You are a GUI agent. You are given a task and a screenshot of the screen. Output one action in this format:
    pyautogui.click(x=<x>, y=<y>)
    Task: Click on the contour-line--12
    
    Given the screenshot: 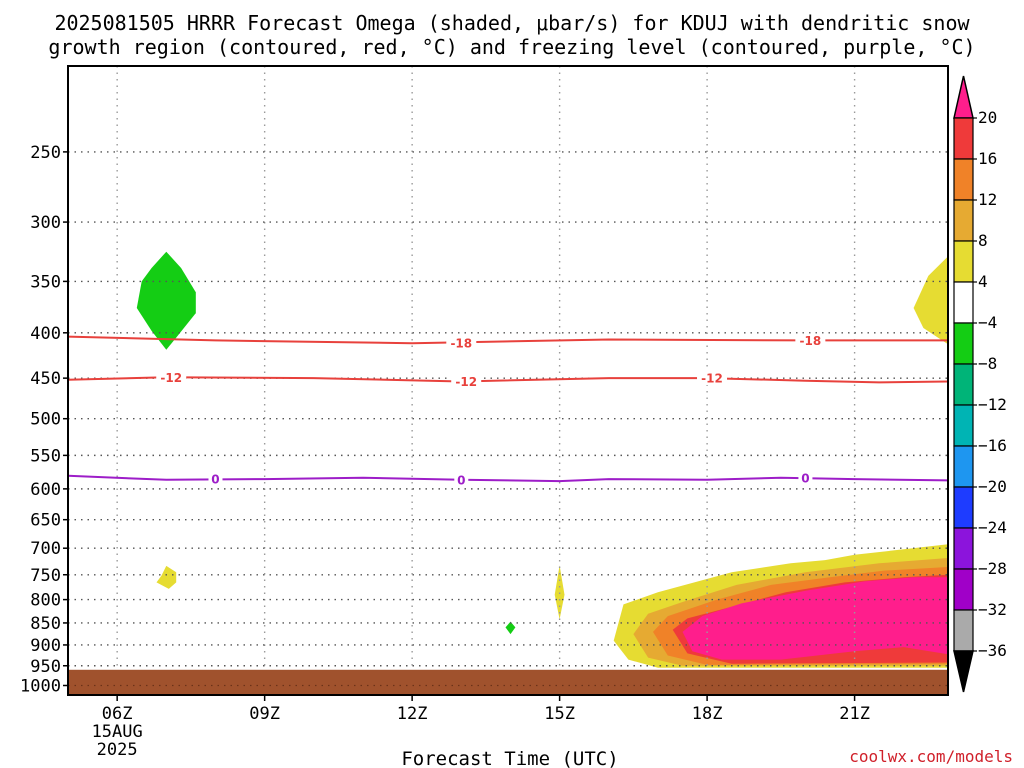 What is the action you would take?
    pyautogui.click(x=508, y=380)
    